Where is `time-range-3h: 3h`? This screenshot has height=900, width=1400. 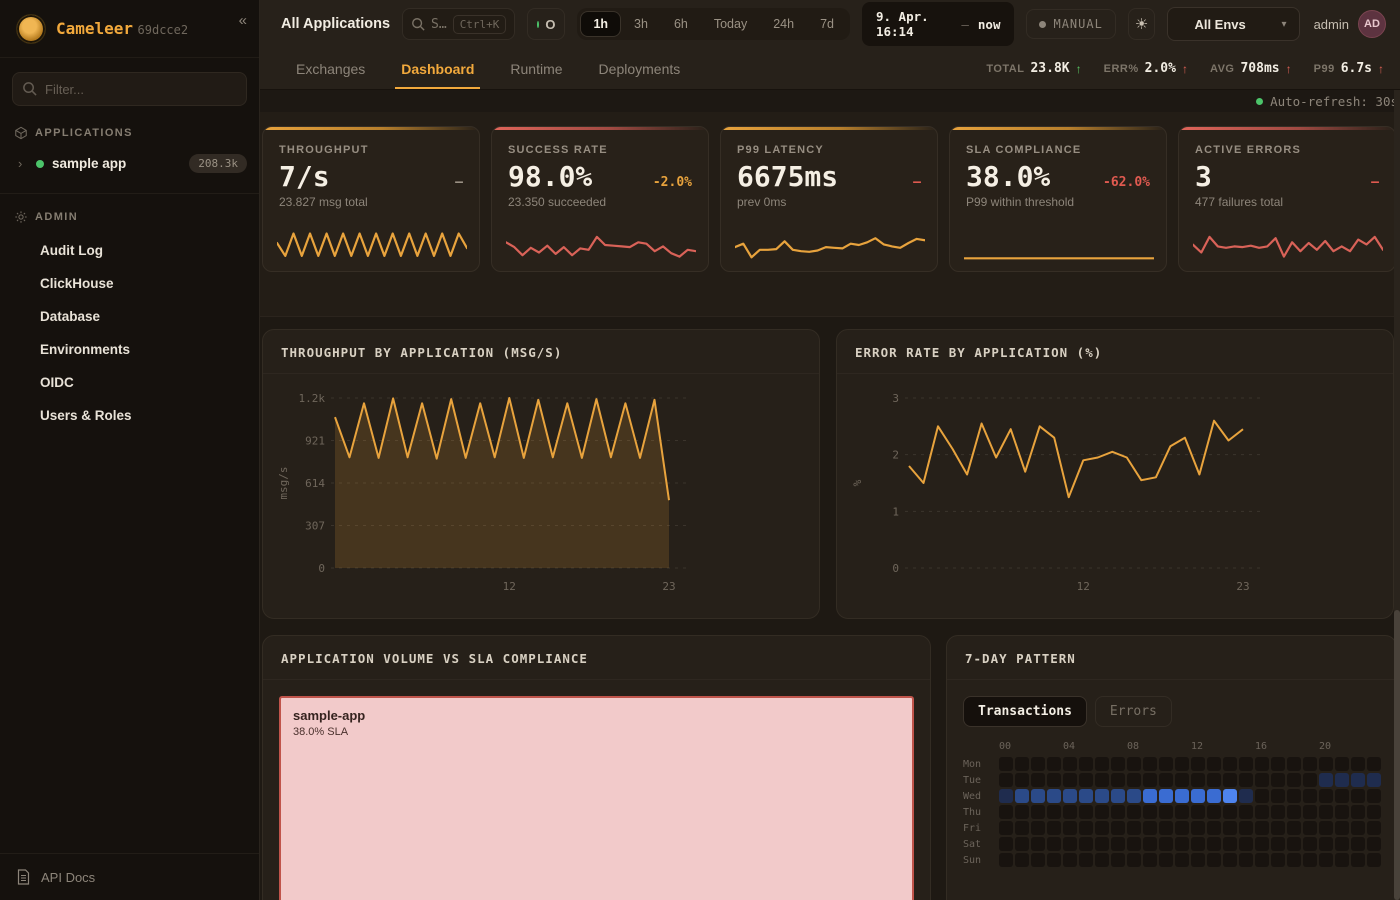
time-range-3h: 3h is located at coordinates (641, 24).